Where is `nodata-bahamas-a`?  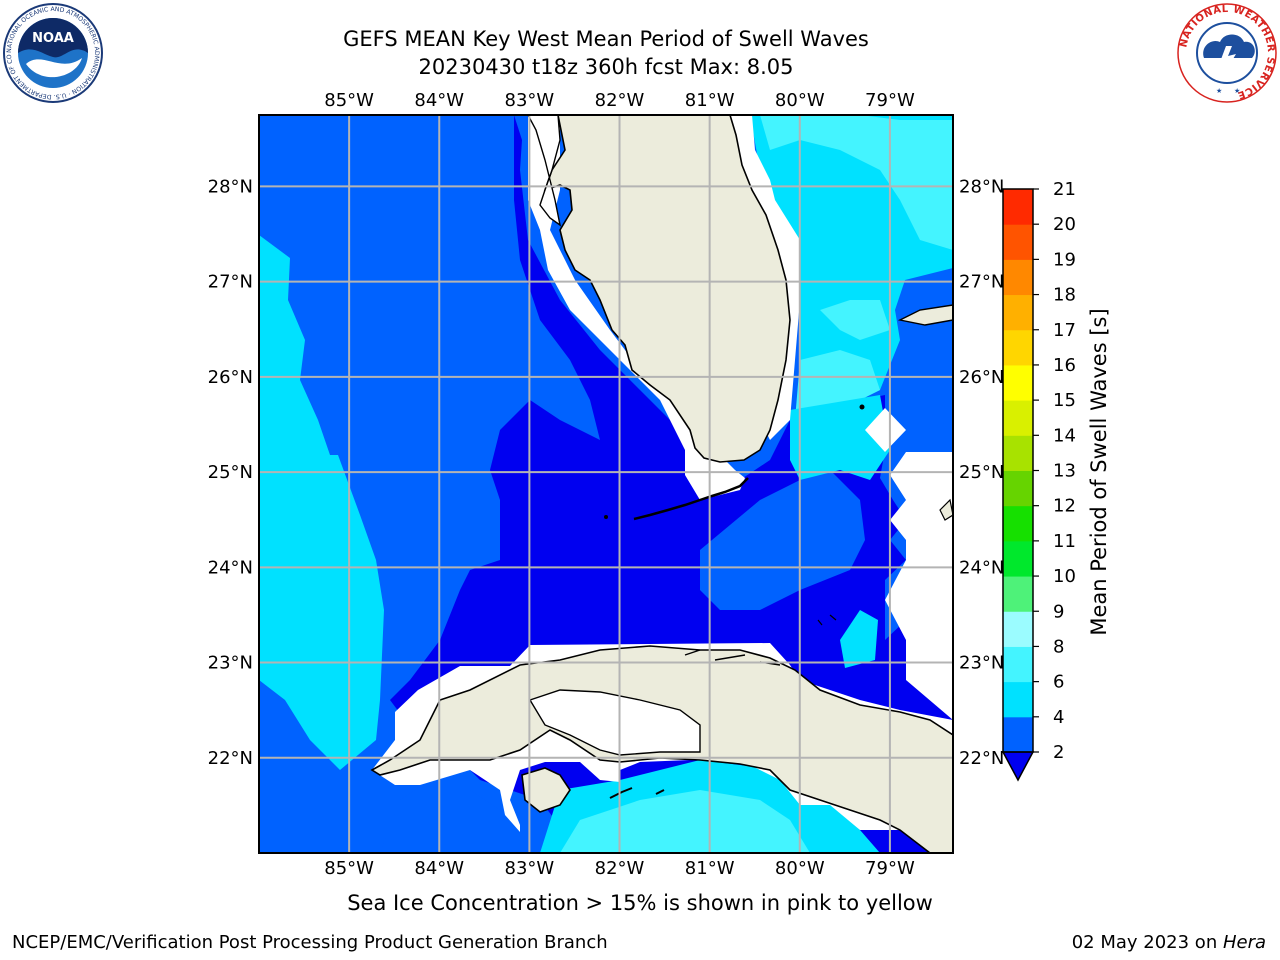
nodata-bahamas-a is located at coordinates (885, 430).